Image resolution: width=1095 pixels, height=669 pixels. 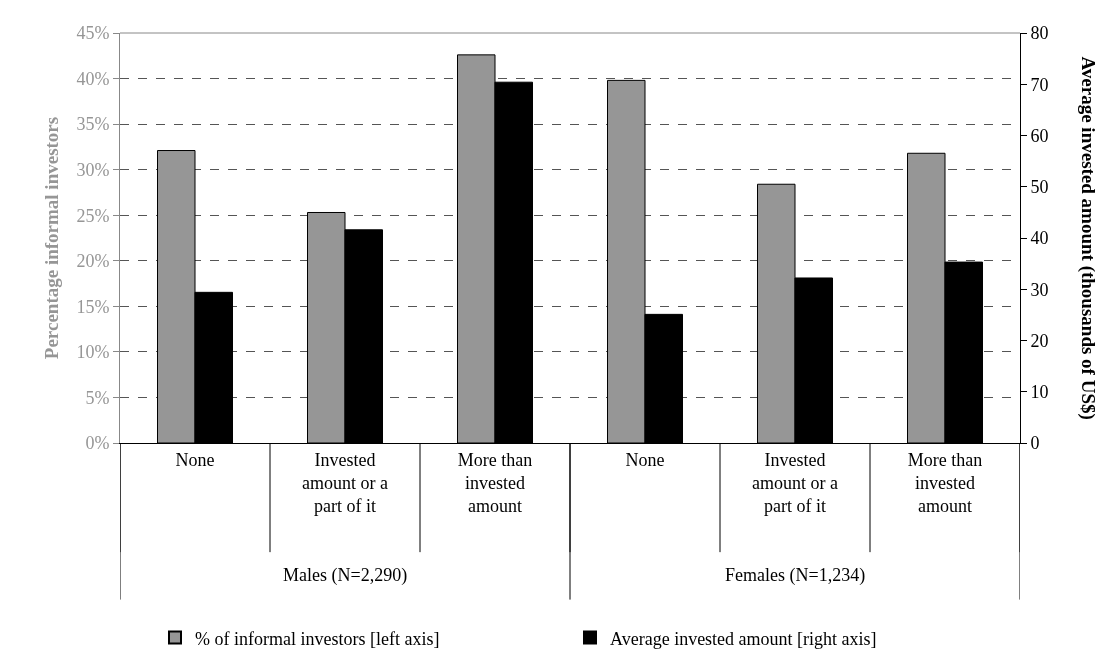 What do you see at coordinates (97, 397) in the screenshot?
I see `y-tick-label: 5%` at bounding box center [97, 397].